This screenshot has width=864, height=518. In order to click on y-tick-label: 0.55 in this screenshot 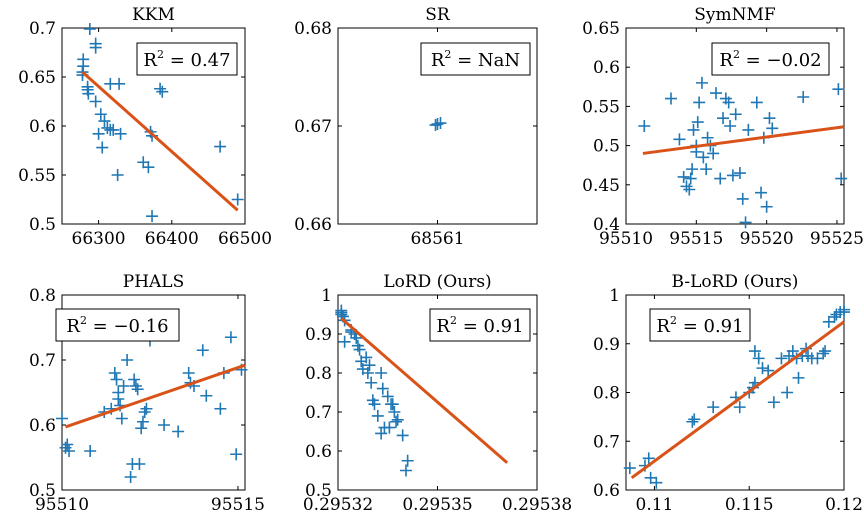, I will do `click(601, 107)`.